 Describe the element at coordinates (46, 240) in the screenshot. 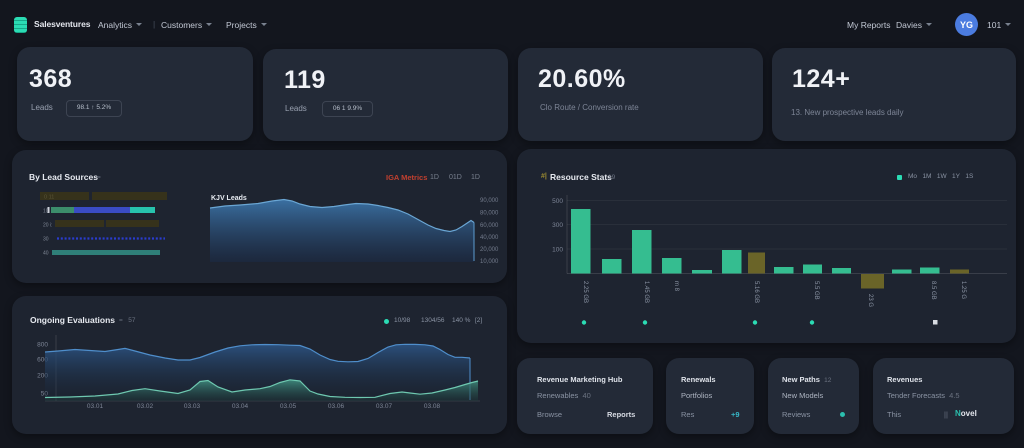

I see `svg-text: 30` at that location.